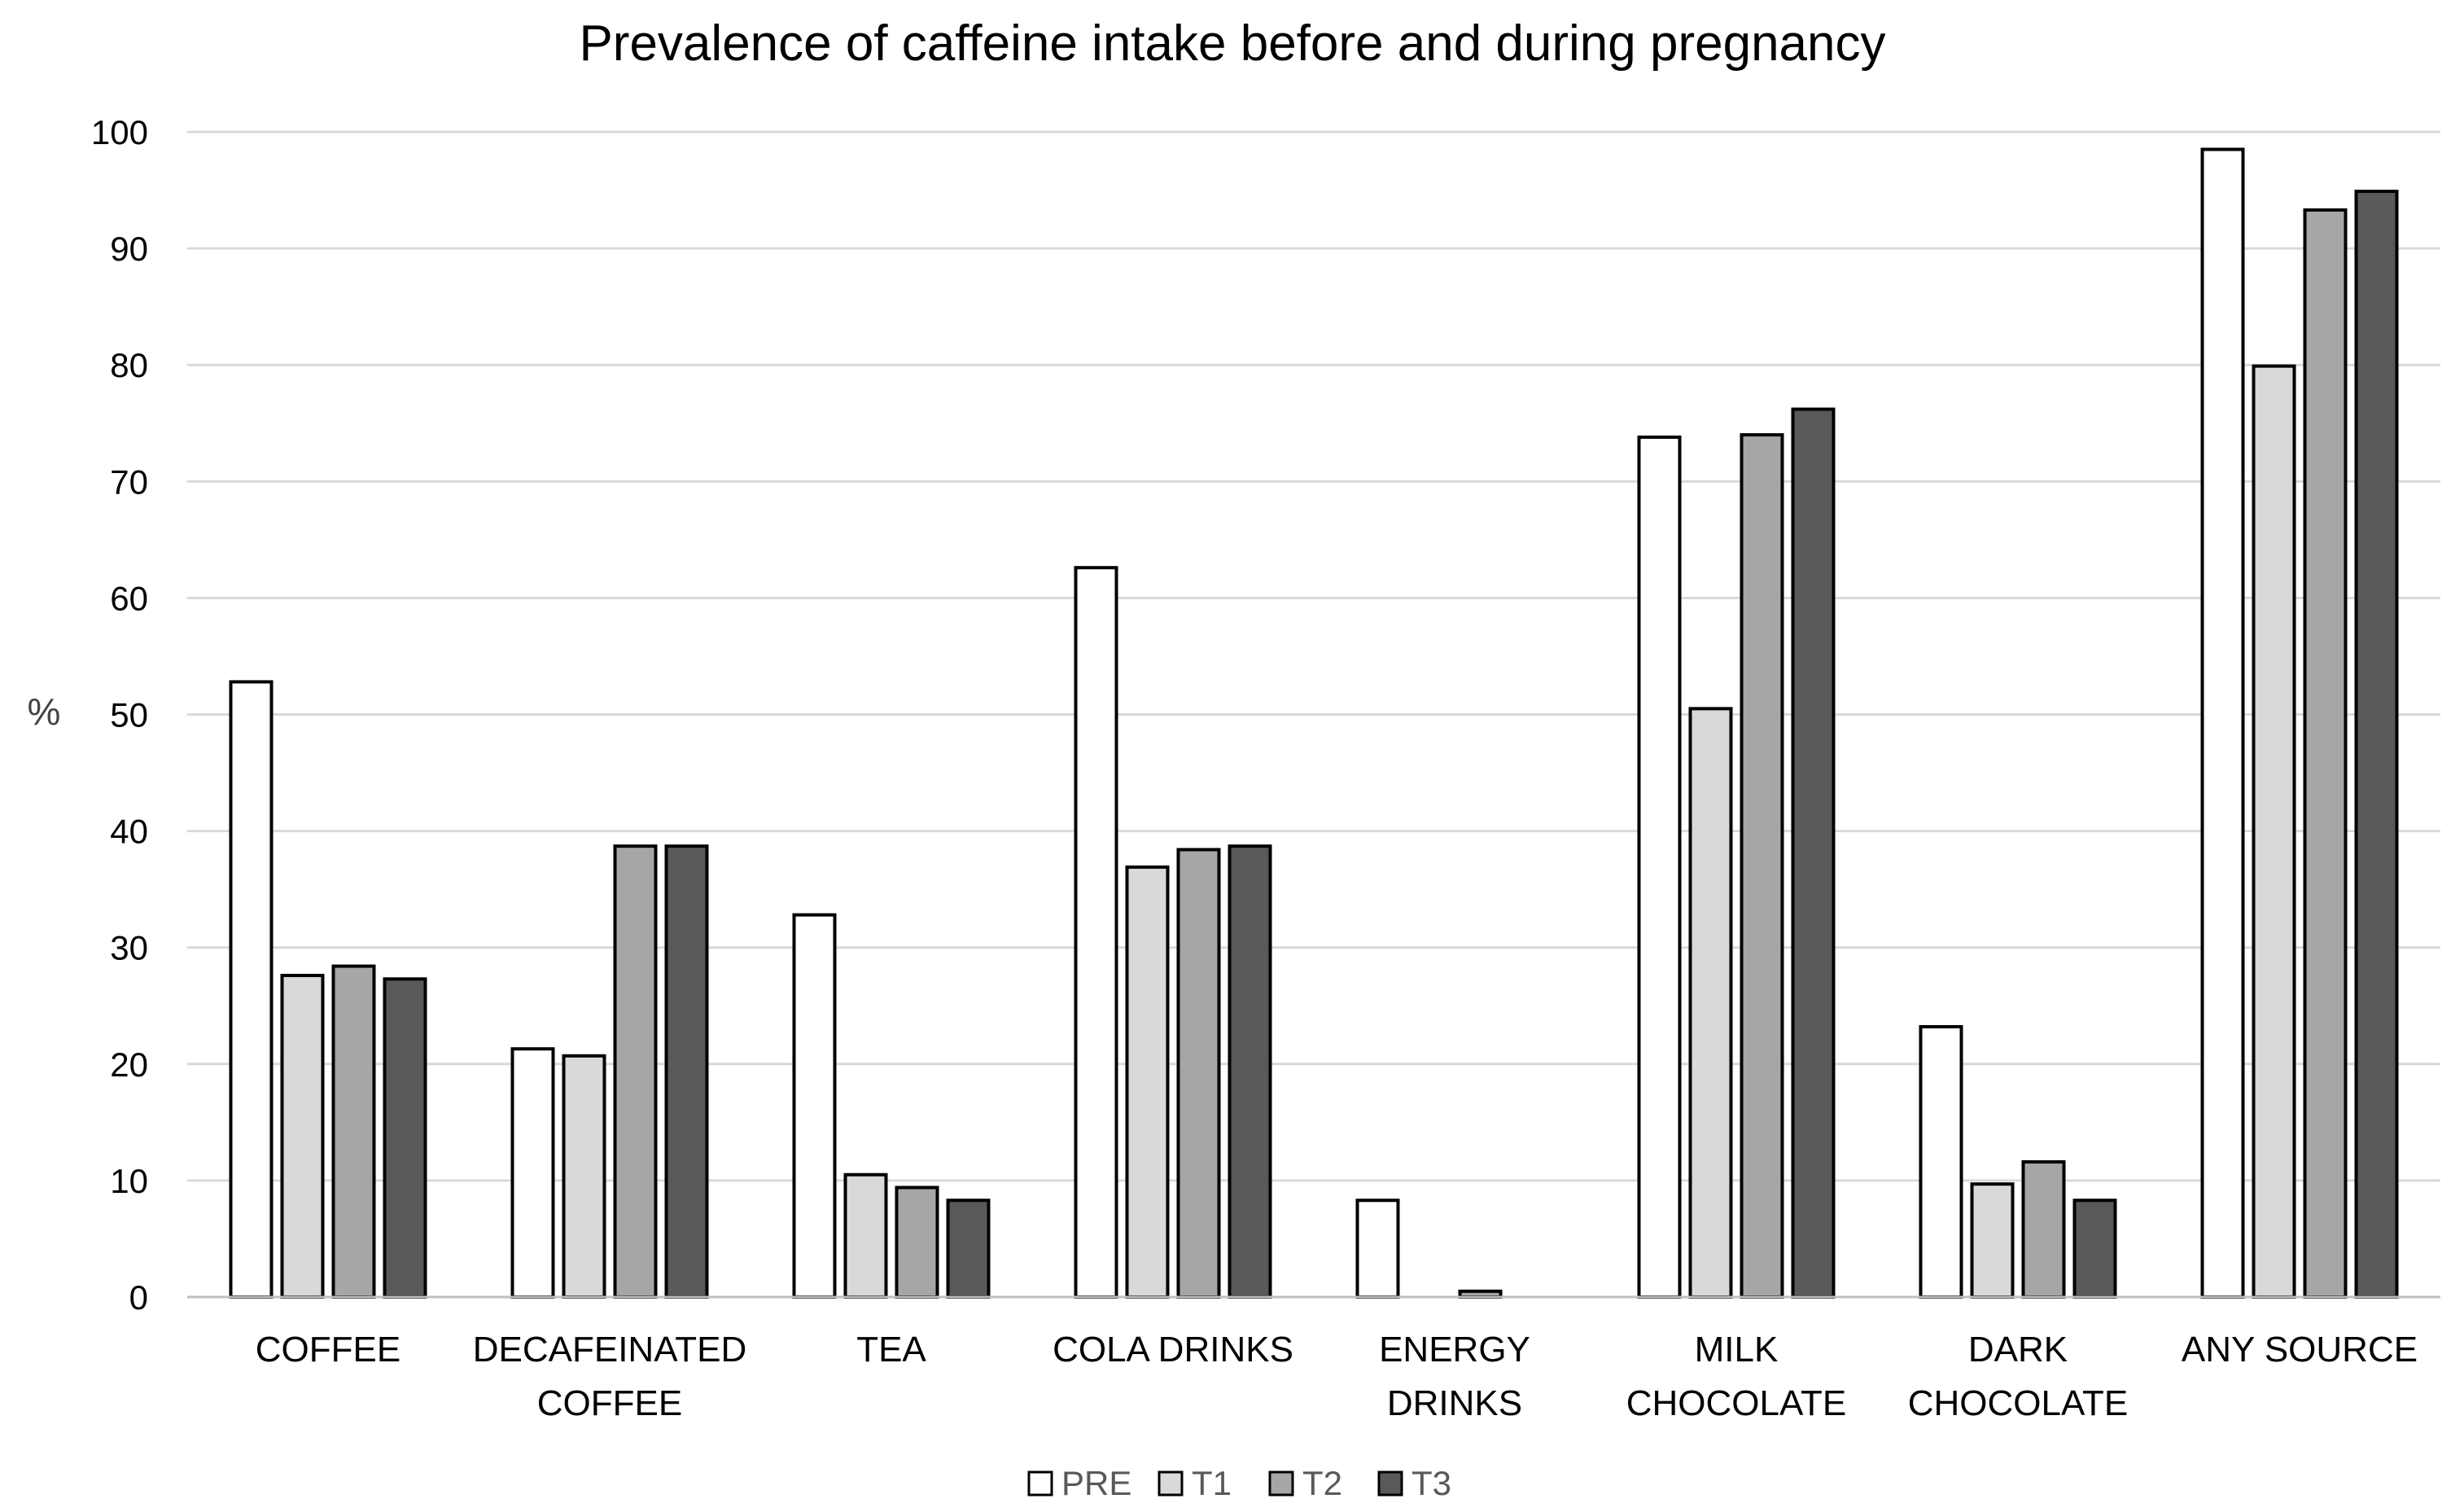 The height and width of the screenshot is (1512, 2464). What do you see at coordinates (129, 715) in the screenshot?
I see `y-tick-label: 50` at bounding box center [129, 715].